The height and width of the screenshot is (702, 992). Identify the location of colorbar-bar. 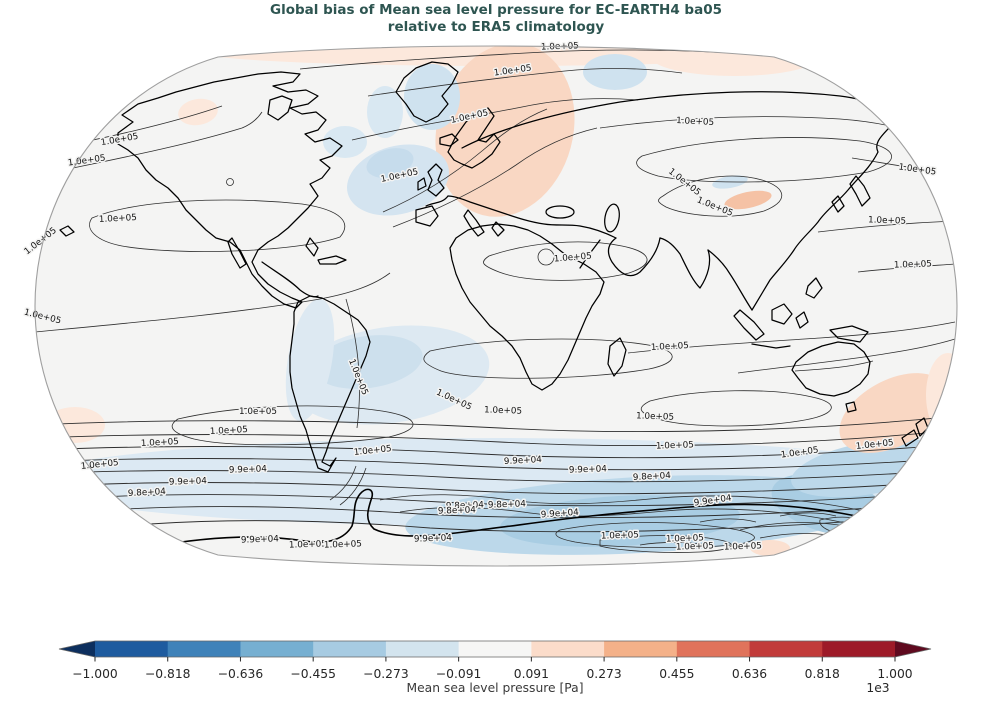
(495, 649).